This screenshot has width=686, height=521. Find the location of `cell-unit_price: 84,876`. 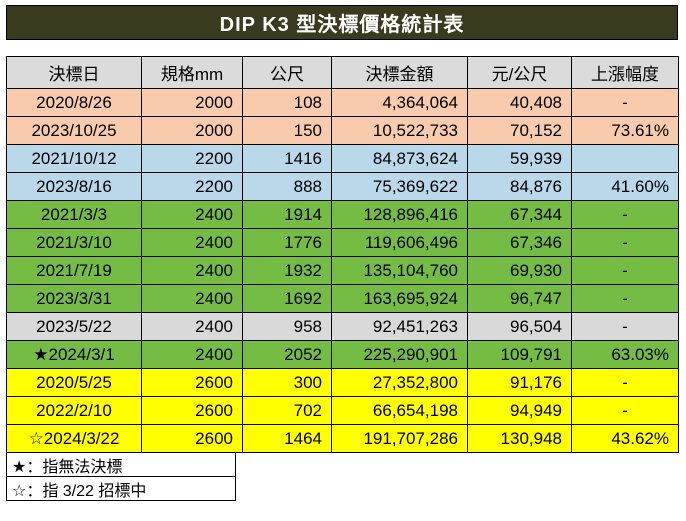

cell-unit_price: 84,876 is located at coordinates (519, 186).